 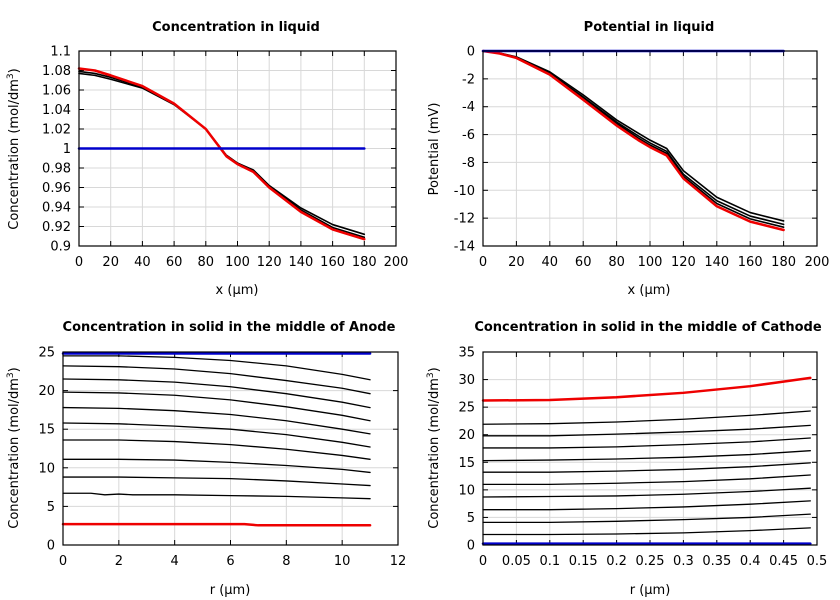 I want to click on x-tick-label: 12, so click(x=398, y=561).